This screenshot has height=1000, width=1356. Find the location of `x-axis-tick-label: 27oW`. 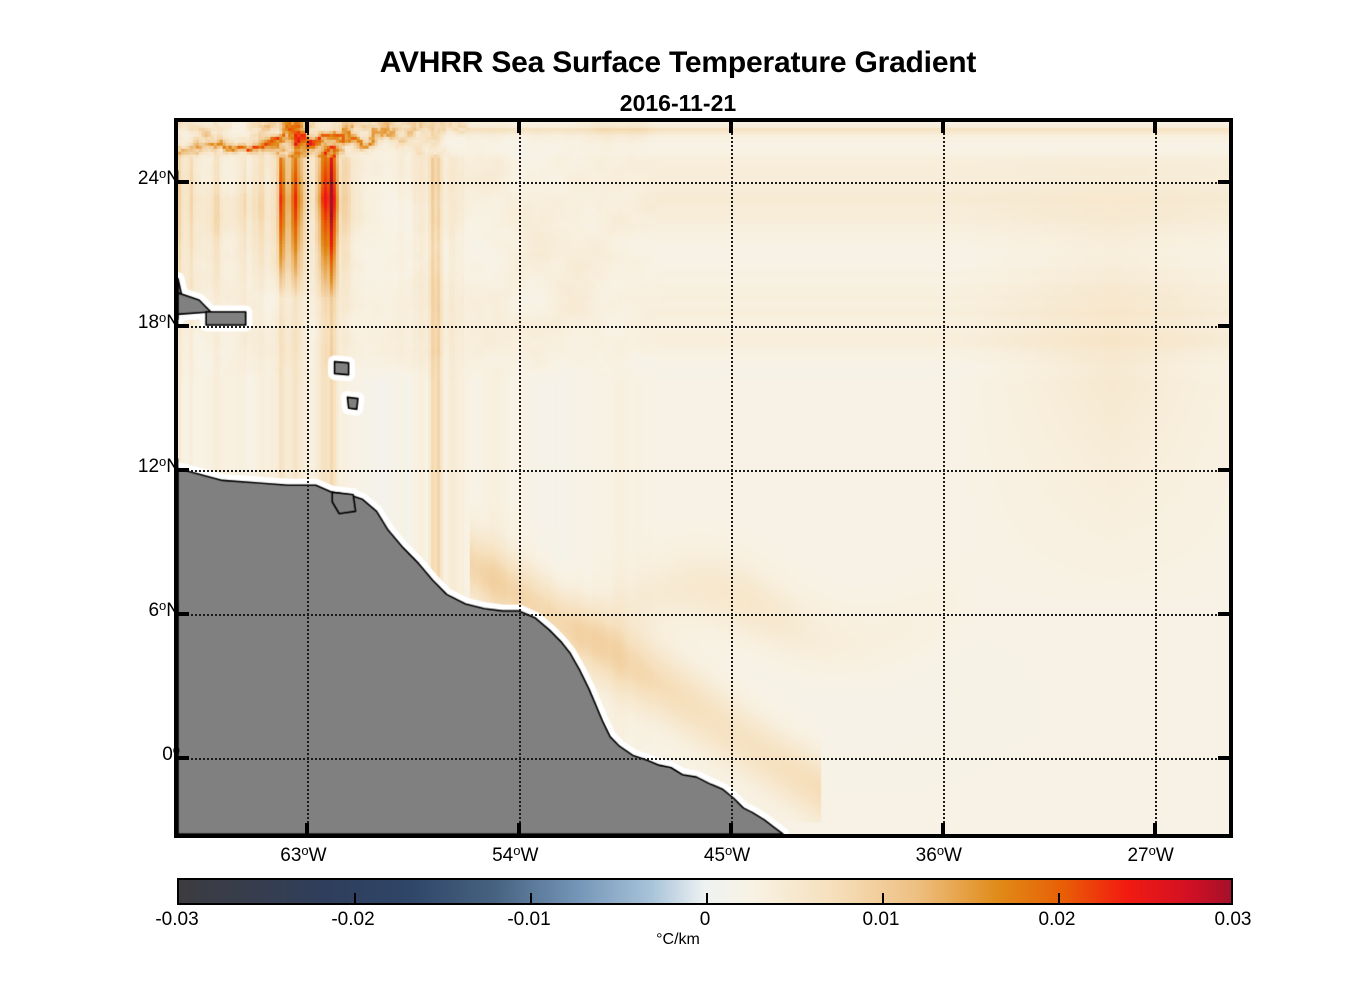

x-axis-tick-label: 27oW is located at coordinates (1150, 854).